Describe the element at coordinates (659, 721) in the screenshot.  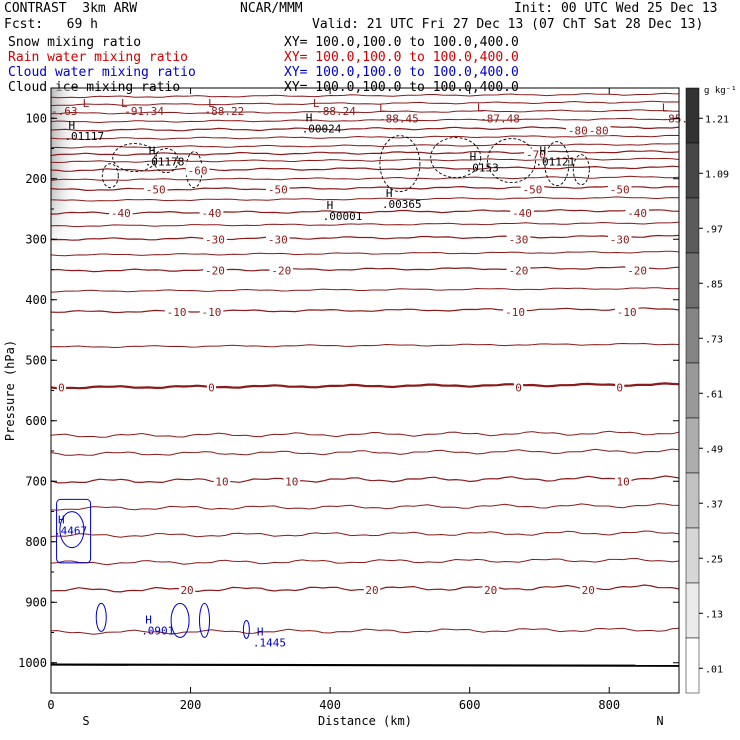
I see `north-label: N` at that location.